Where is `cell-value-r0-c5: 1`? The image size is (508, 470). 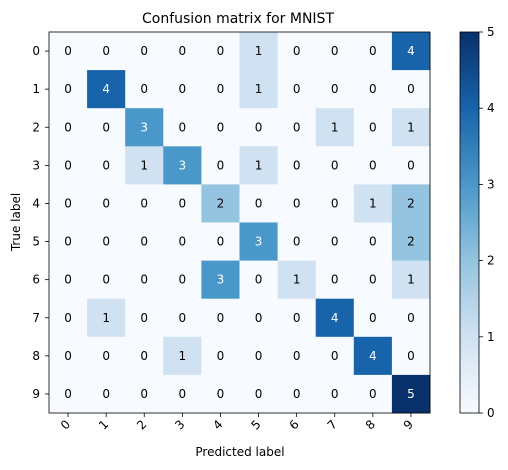
cell-value-r0-c5: 1 is located at coordinates (259, 51).